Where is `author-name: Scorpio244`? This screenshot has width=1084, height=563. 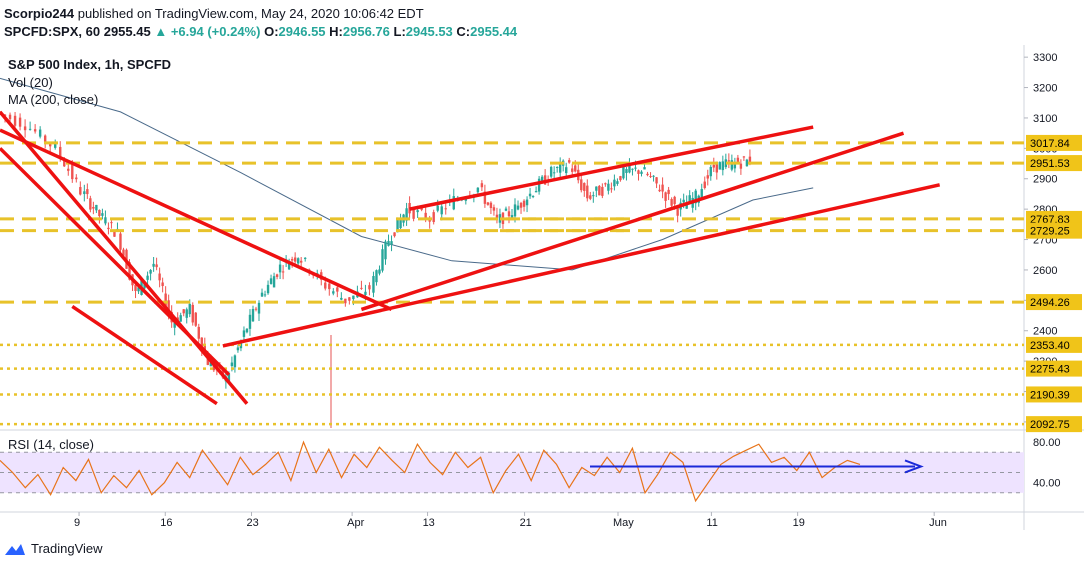 author-name: Scorpio244 is located at coordinates (39, 13).